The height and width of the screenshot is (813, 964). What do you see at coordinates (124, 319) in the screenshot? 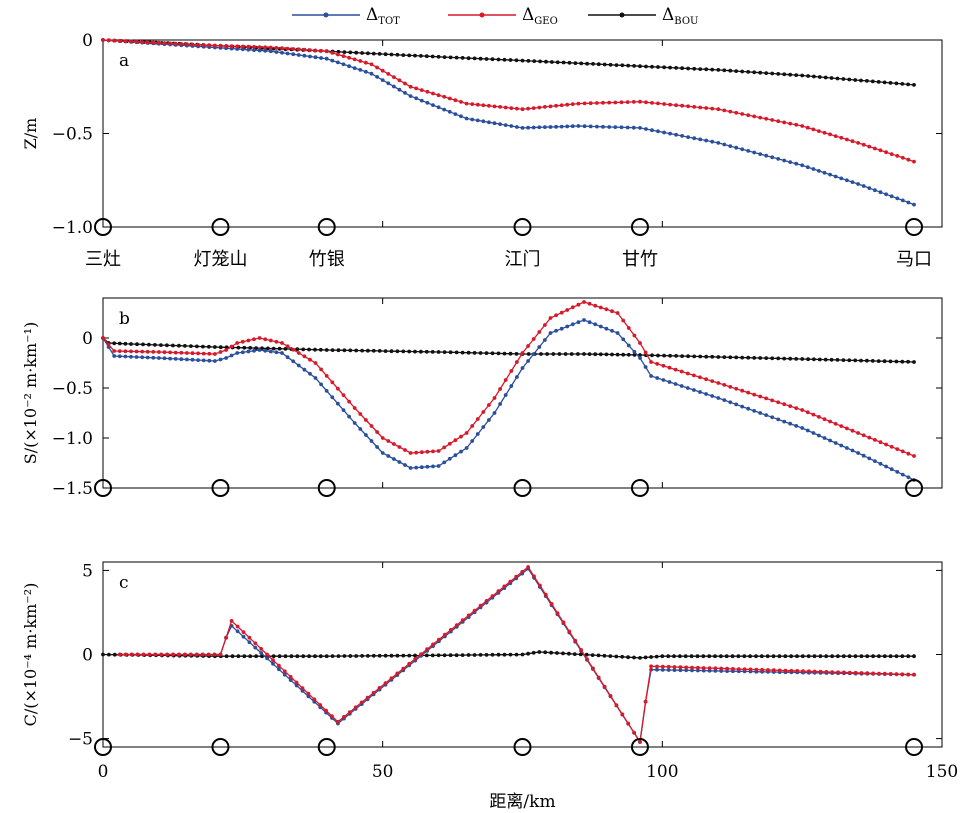
I see `panel-label: b` at bounding box center [124, 319].